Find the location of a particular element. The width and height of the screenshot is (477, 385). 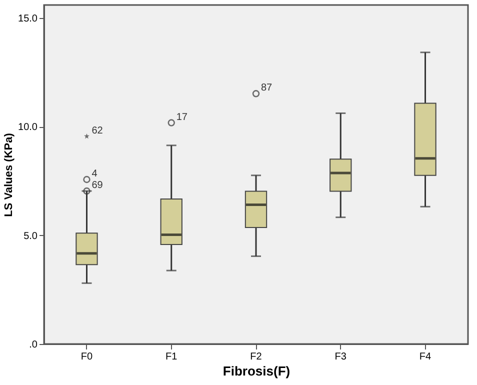

x-tick-label: F2 is located at coordinates (256, 357).